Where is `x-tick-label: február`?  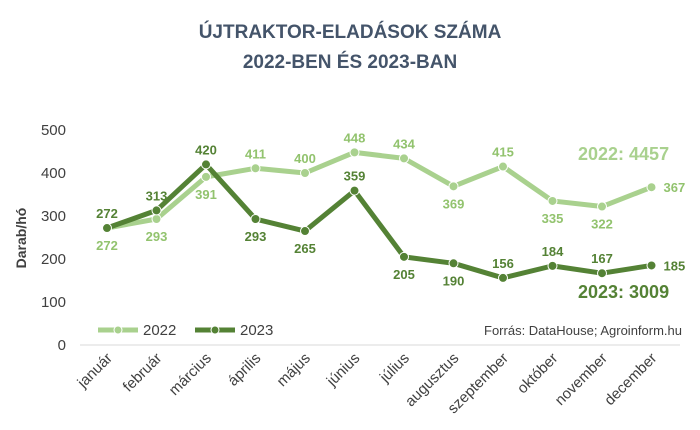
x-tick-label: február is located at coordinates (143, 373).